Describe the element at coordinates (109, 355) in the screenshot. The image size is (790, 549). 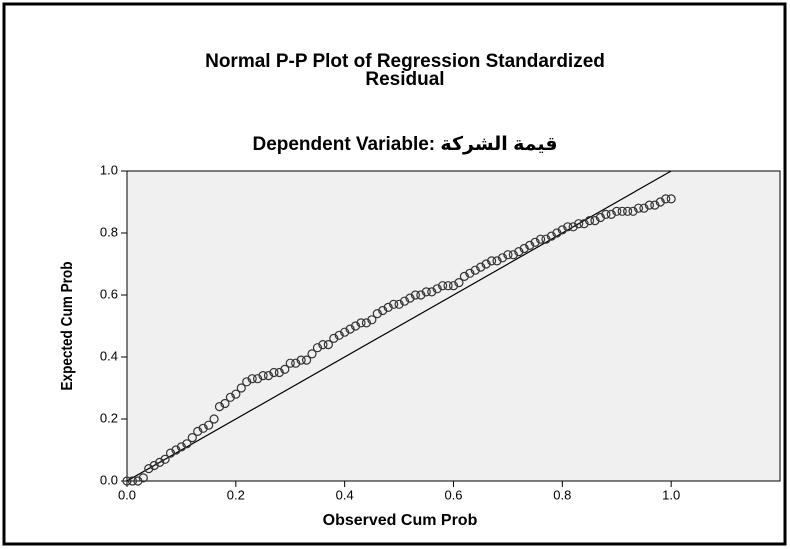
I see `y-tick-label: 0.4` at that location.